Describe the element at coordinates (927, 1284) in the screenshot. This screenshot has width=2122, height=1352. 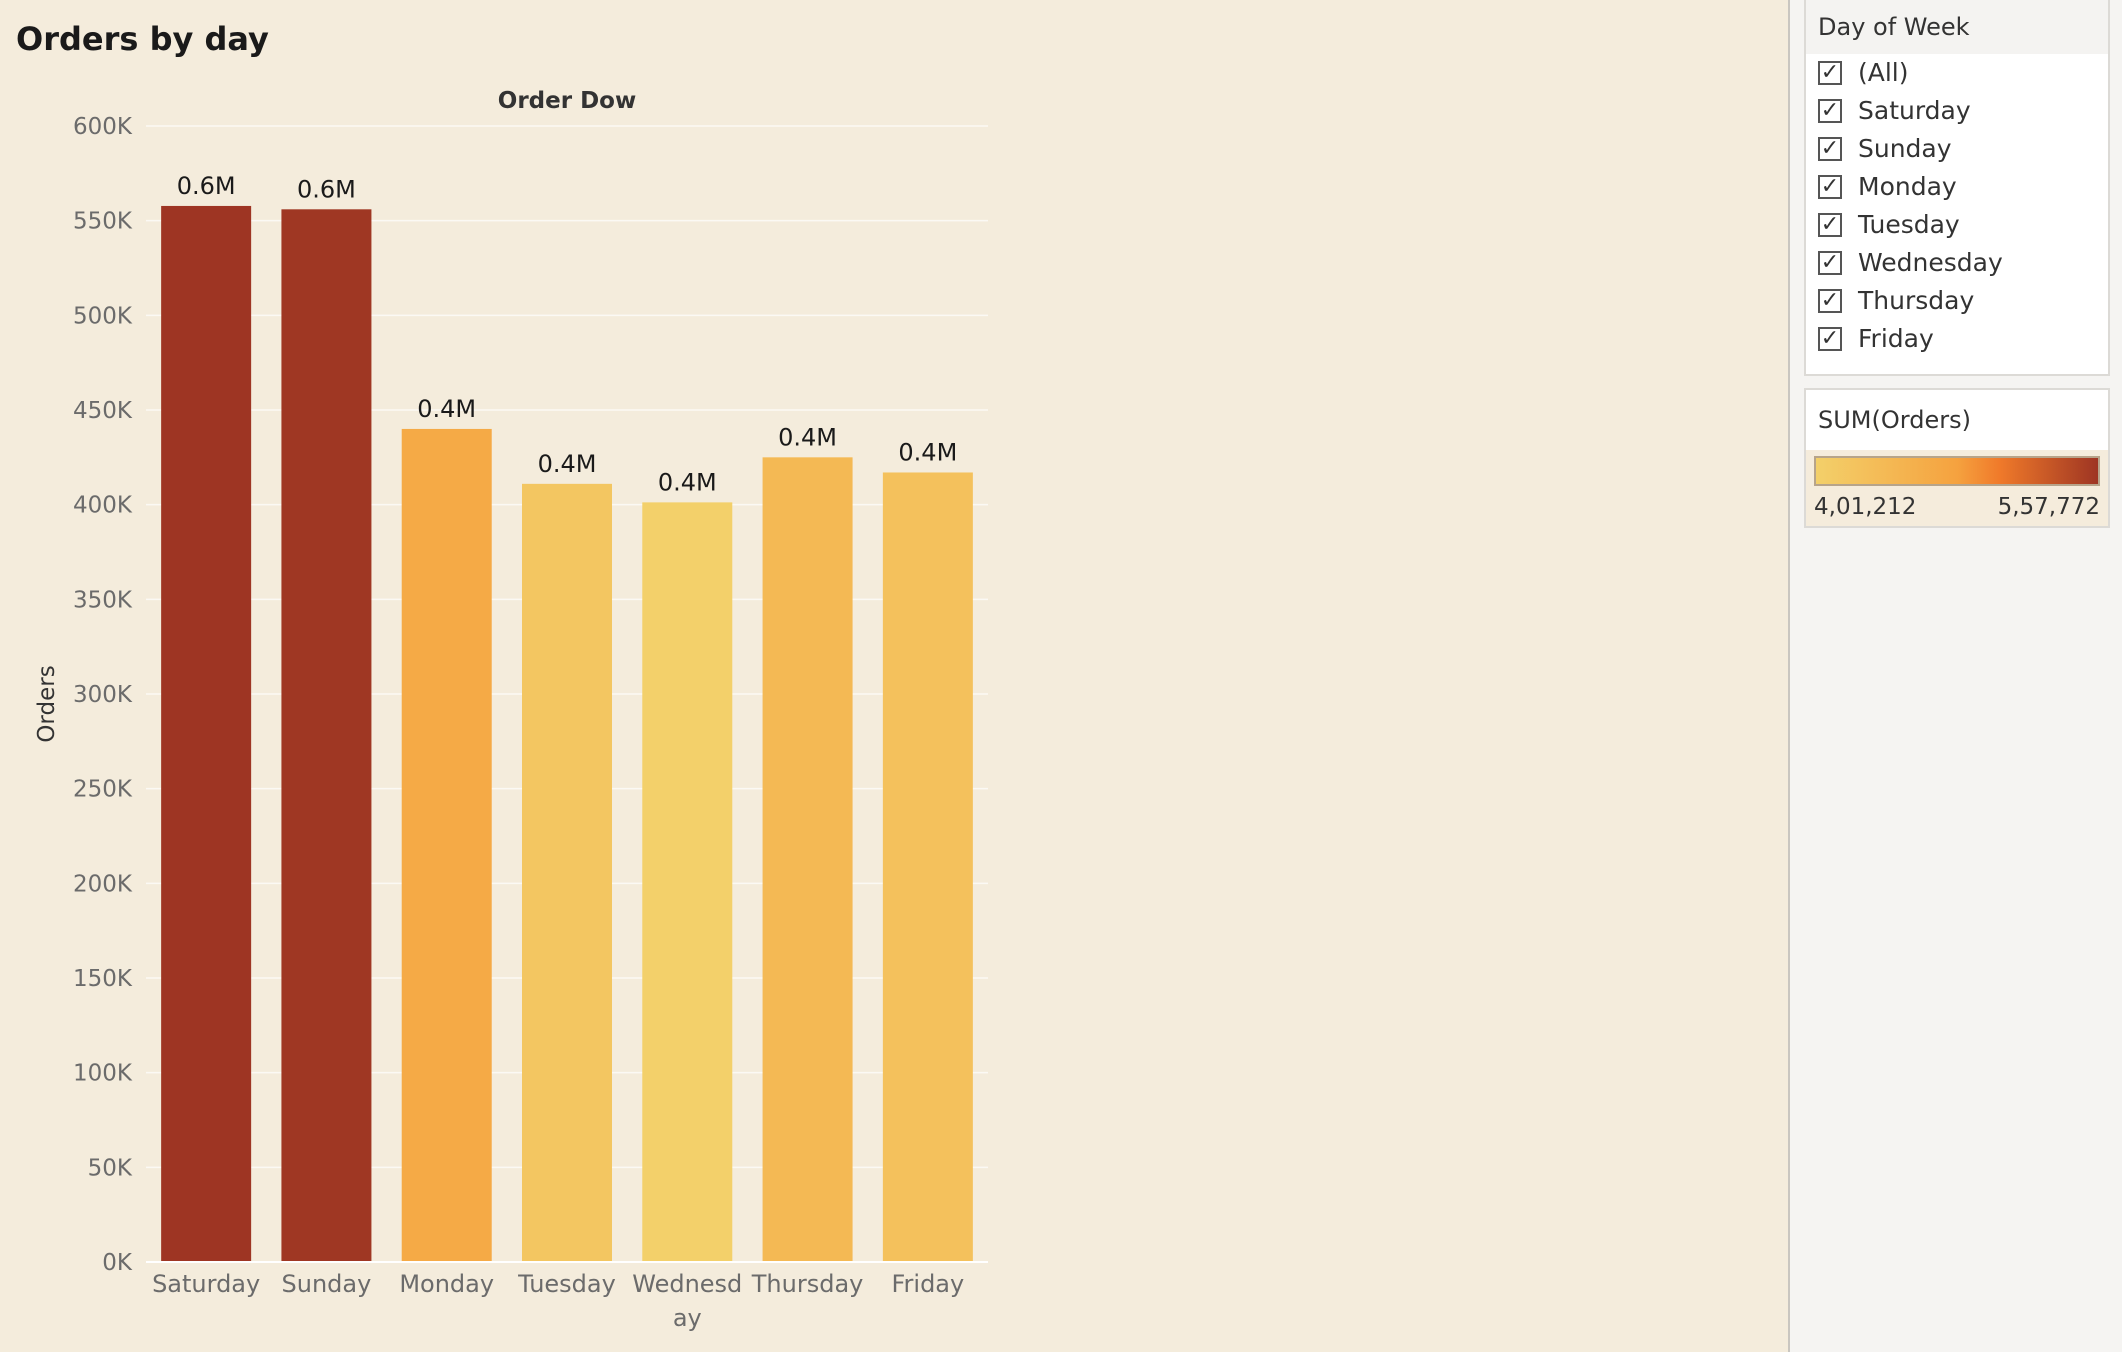
I see `x-tick-label: Friday` at that location.